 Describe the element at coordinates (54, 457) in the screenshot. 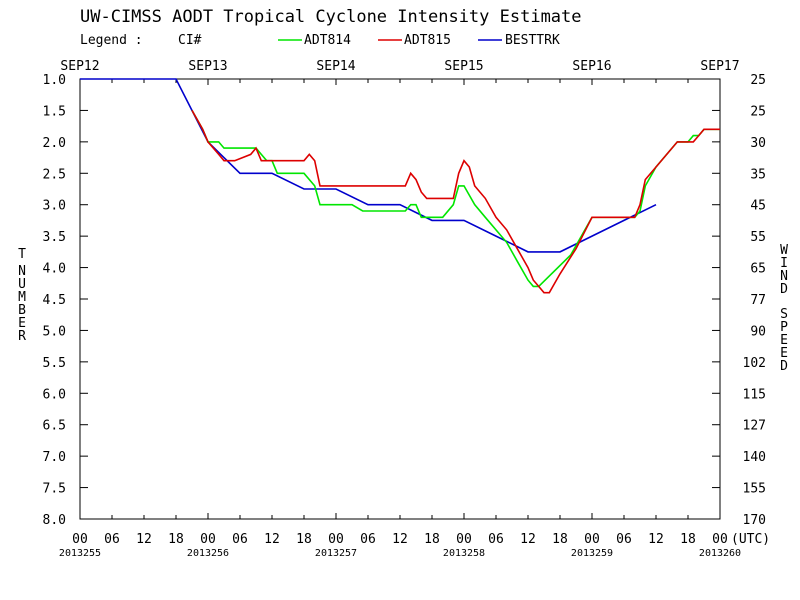

I see `y-tick-label: 7.0` at that location.